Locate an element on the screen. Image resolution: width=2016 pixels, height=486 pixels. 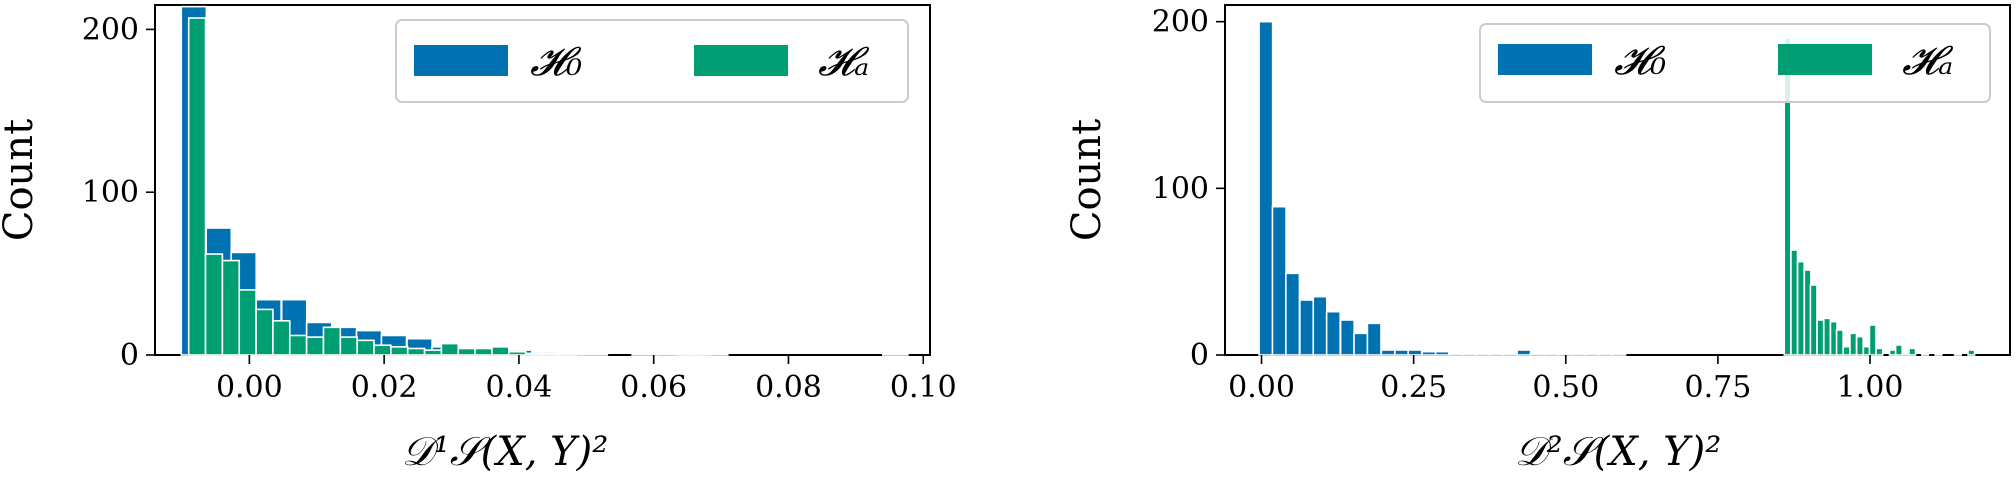
x-axis-label-left: 𝒟¹𝒮(X, Y)² is located at coordinates (505, 452).